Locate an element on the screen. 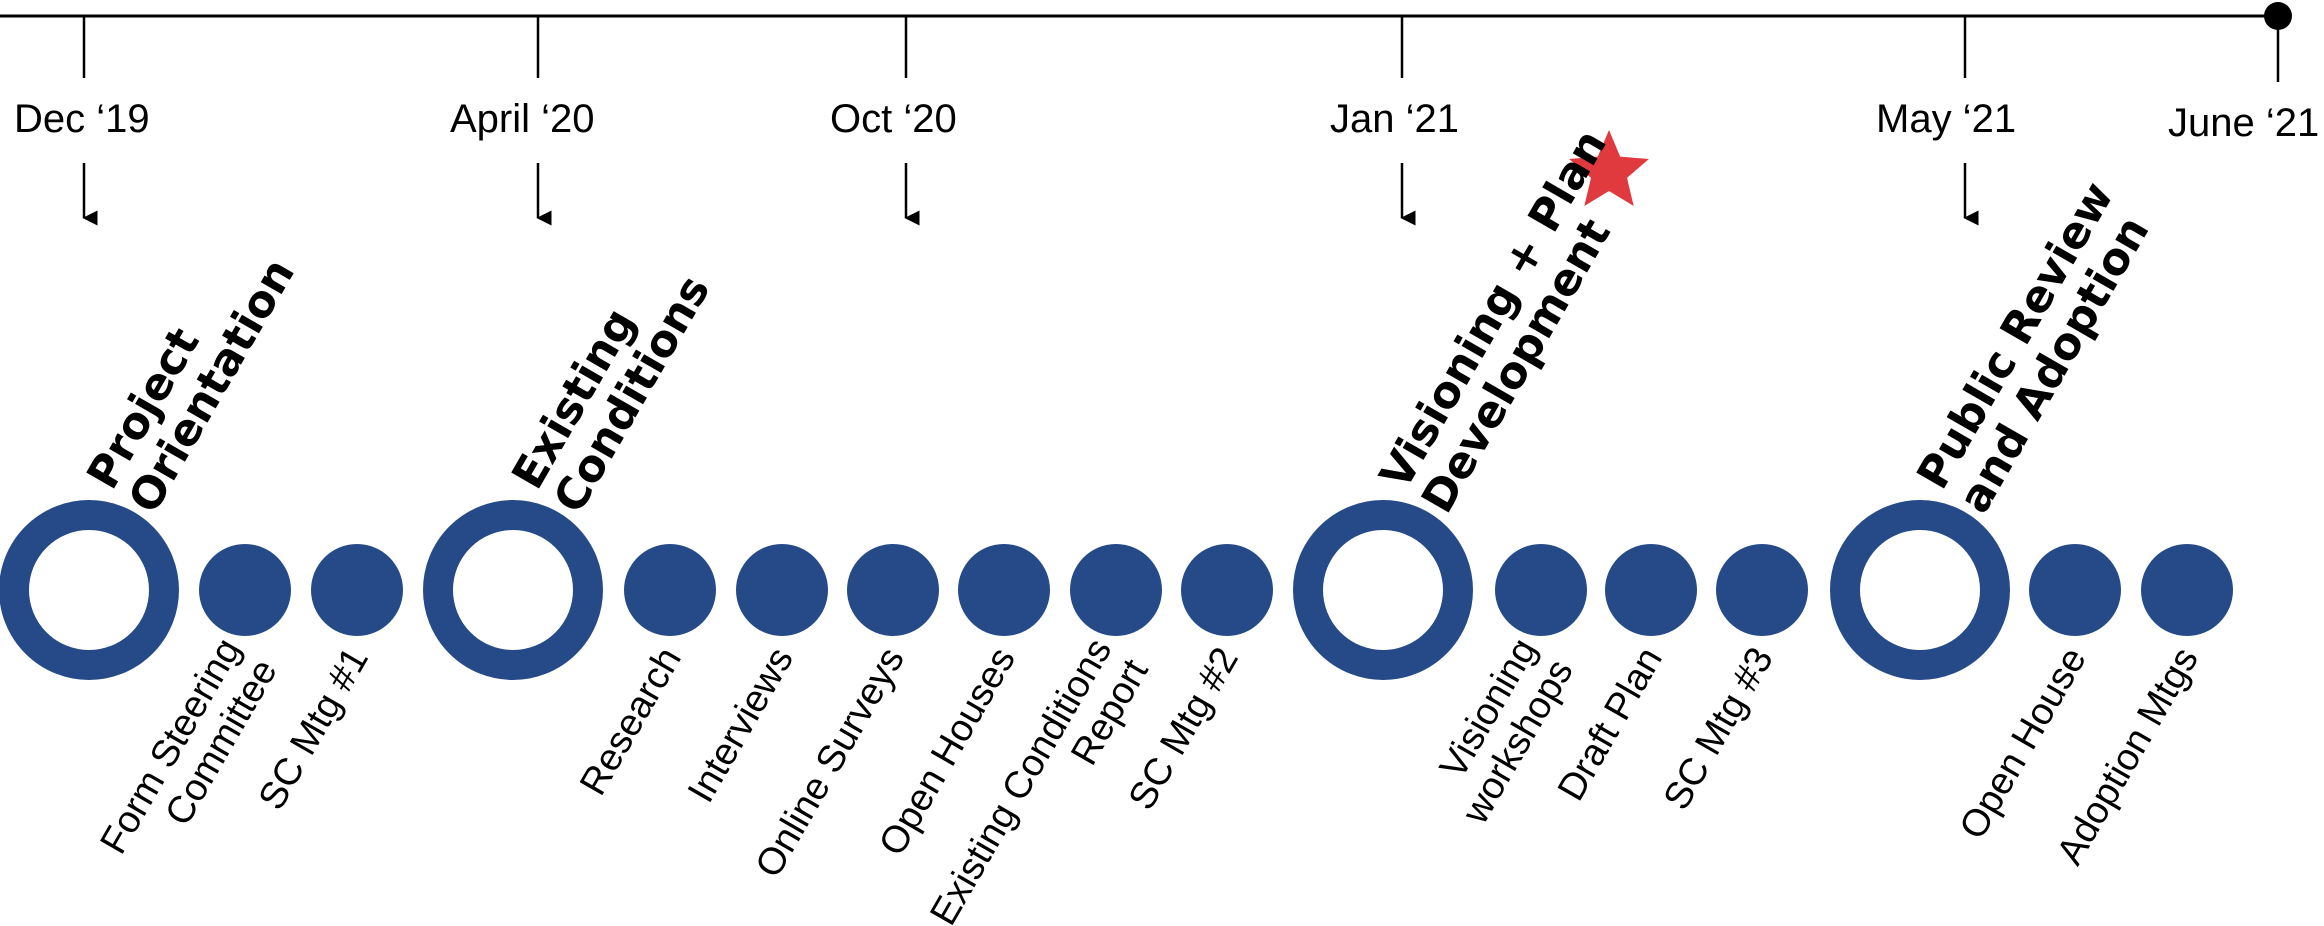  svg-text: Visioningworkshops is located at coordinates (1500, 732).